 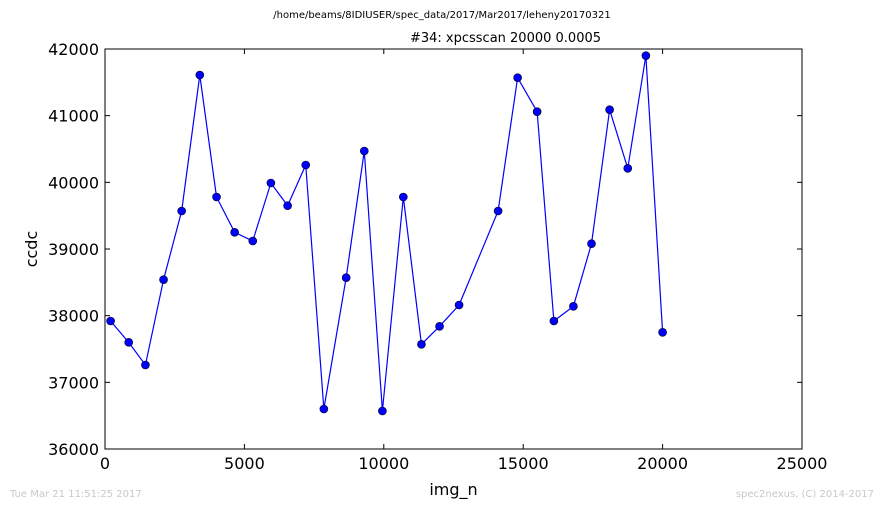 I want to click on y-tick-label: 38000, so click(x=73, y=316).